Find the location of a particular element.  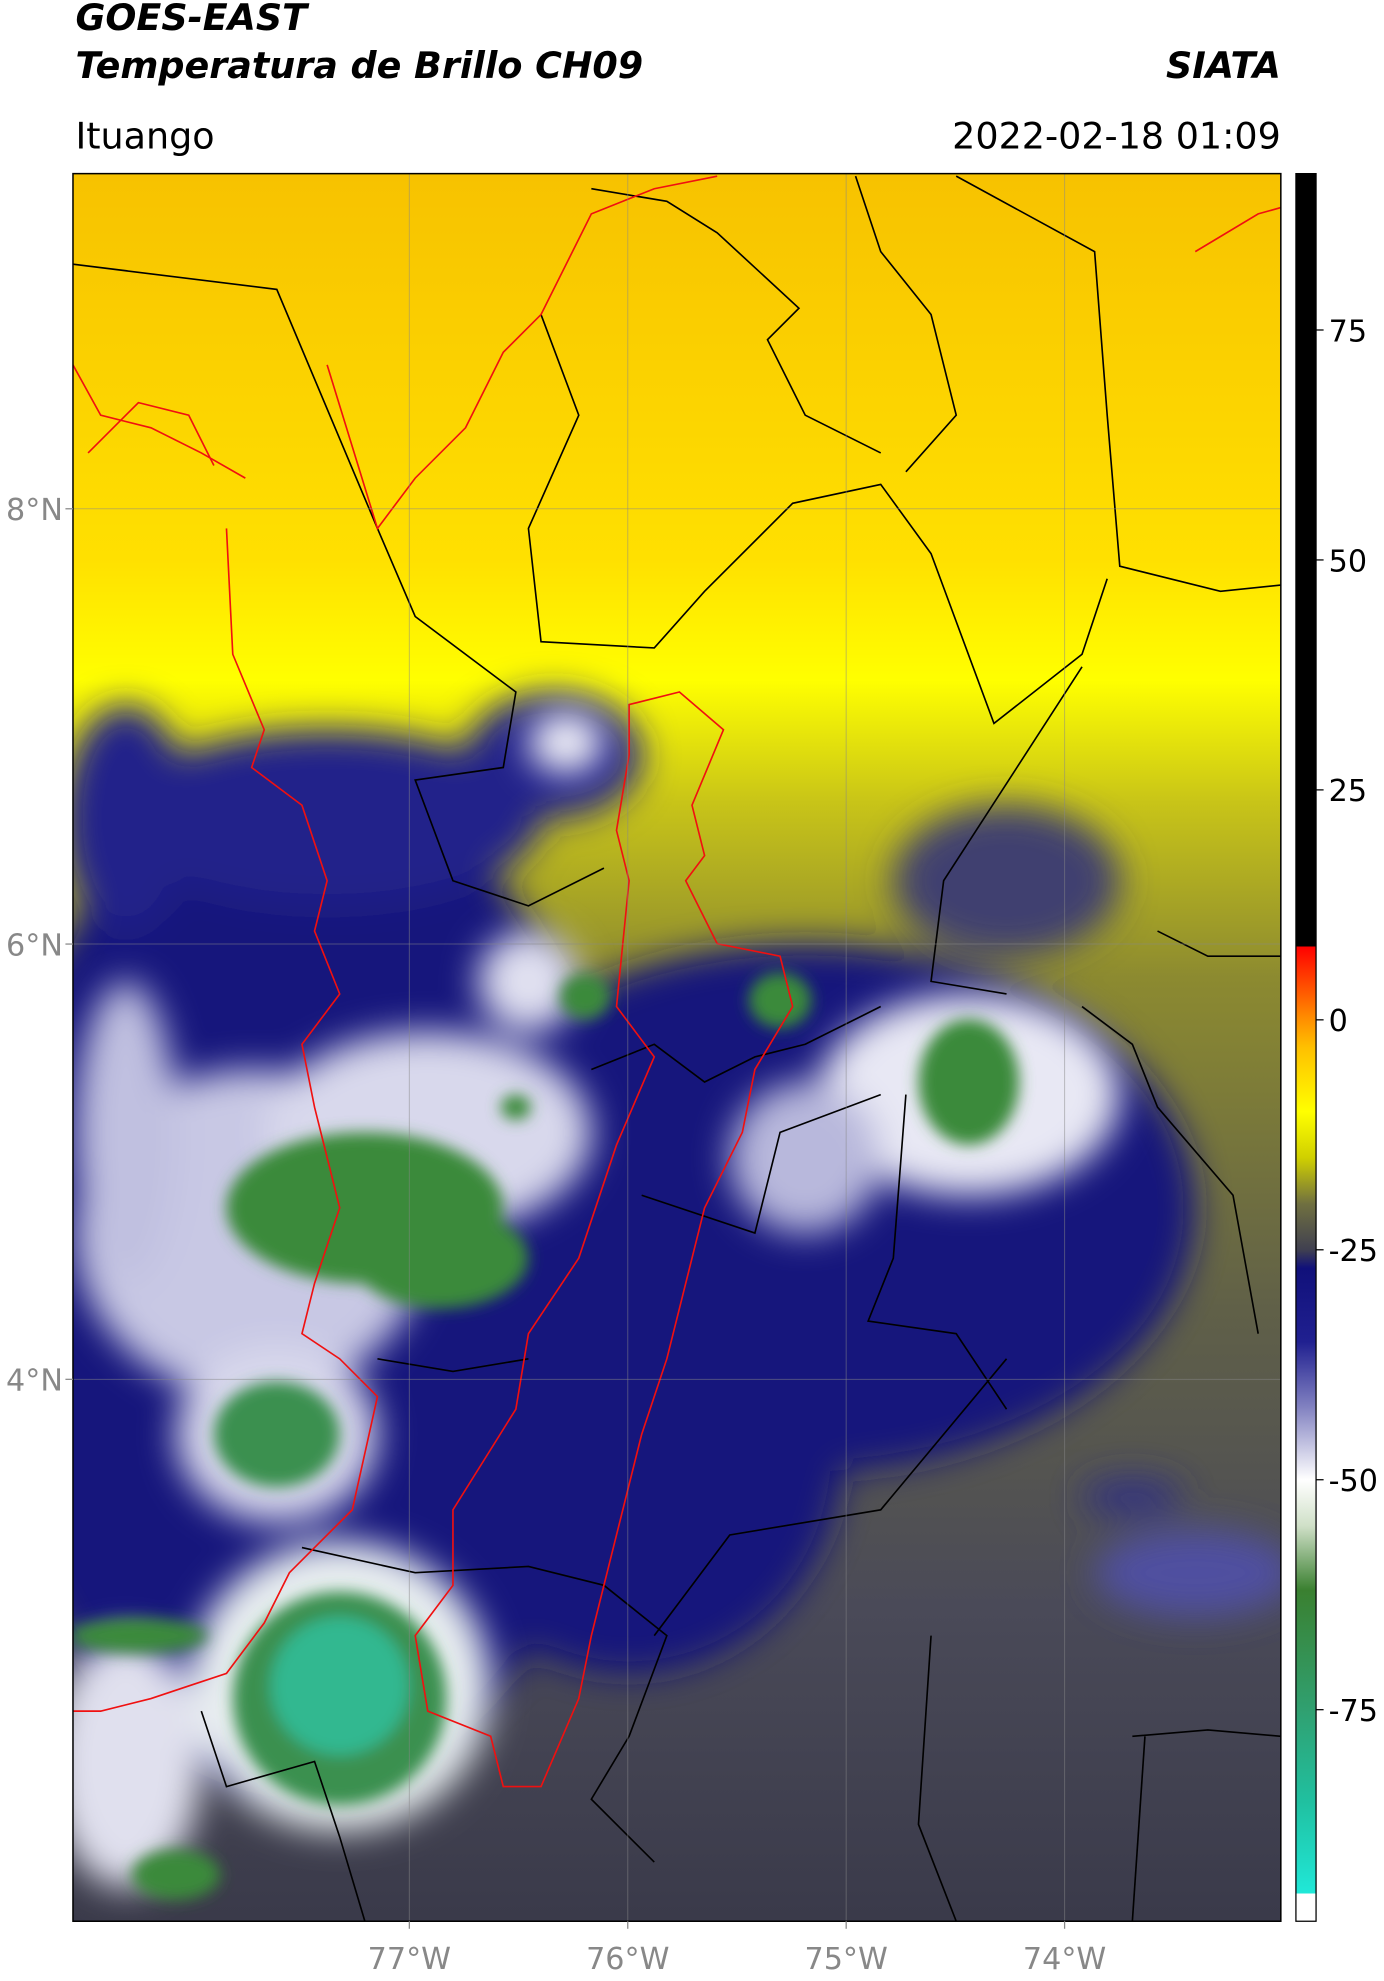

y-tick-label: 6°N is located at coordinates (34, 945).